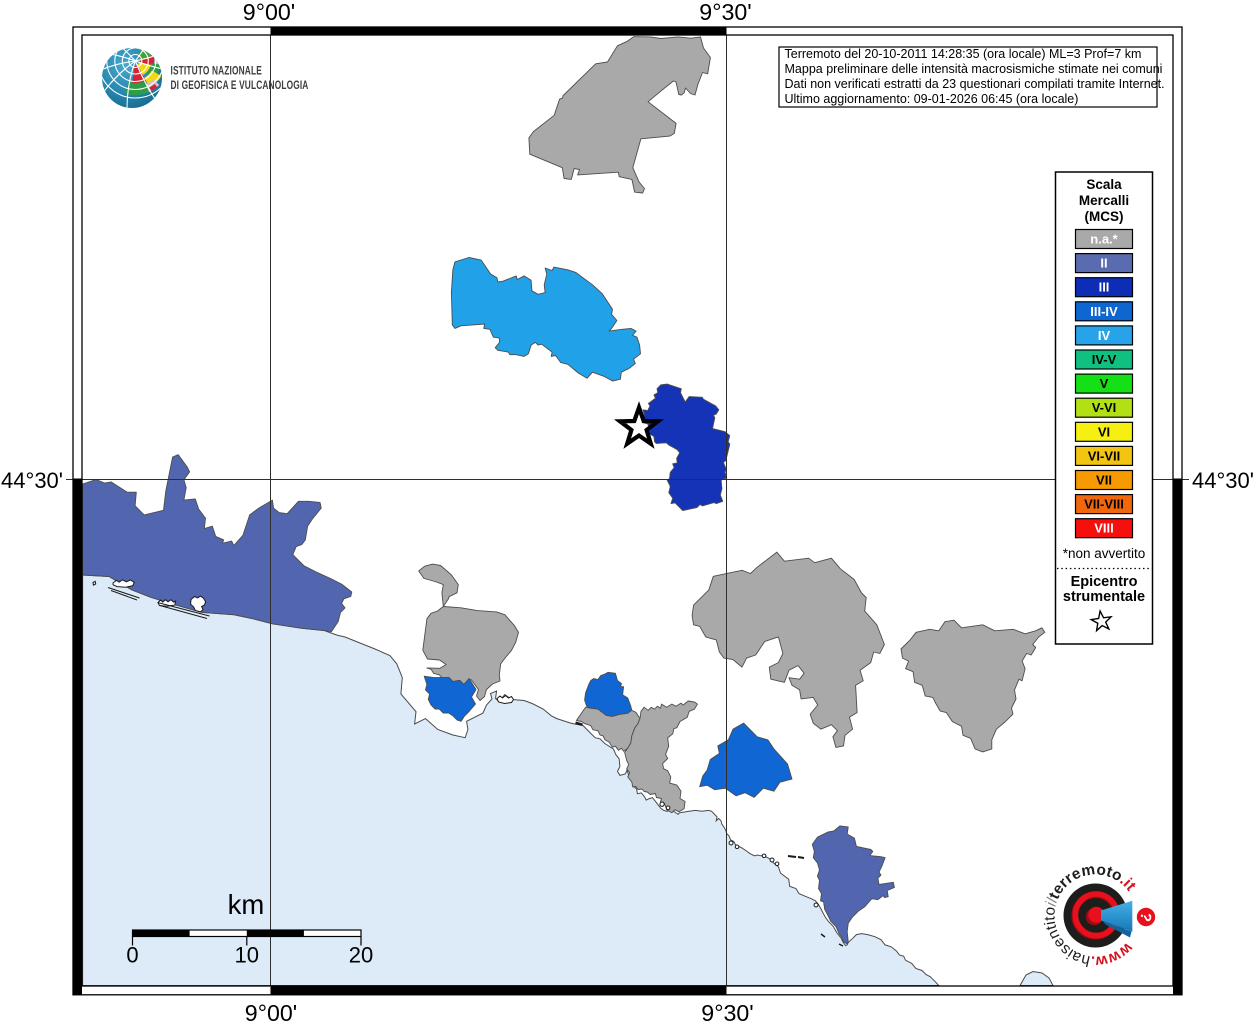 This screenshot has width=1256, height=1024. Describe the element at coordinates (1104, 528) in the screenshot. I see `svg-text: VIII` at that location.